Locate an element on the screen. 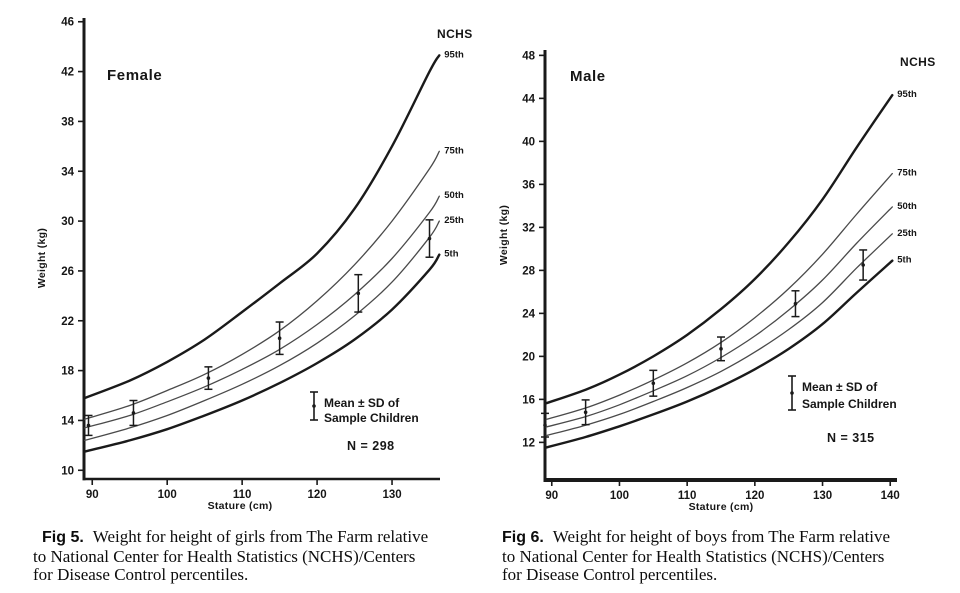 This screenshot has height=593, width=960. figure-5-label: Fig 5. is located at coordinates (63, 537).